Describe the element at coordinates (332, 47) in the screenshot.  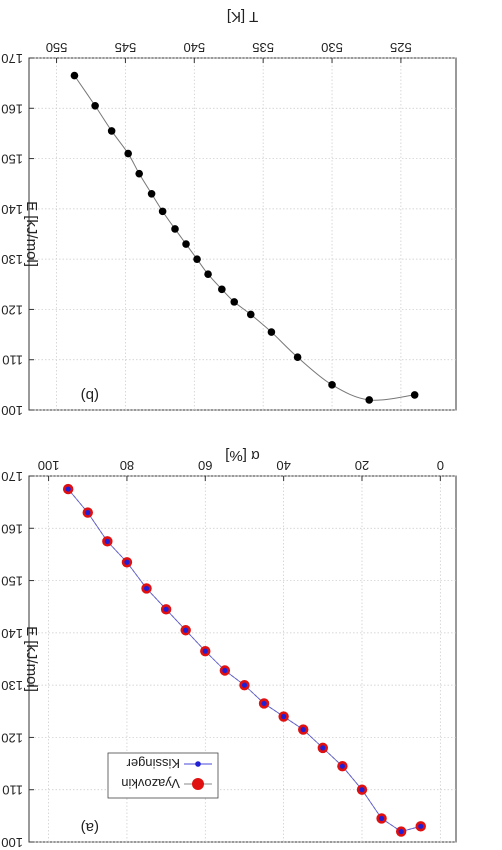
I see `x-tick-label: 530` at that location.